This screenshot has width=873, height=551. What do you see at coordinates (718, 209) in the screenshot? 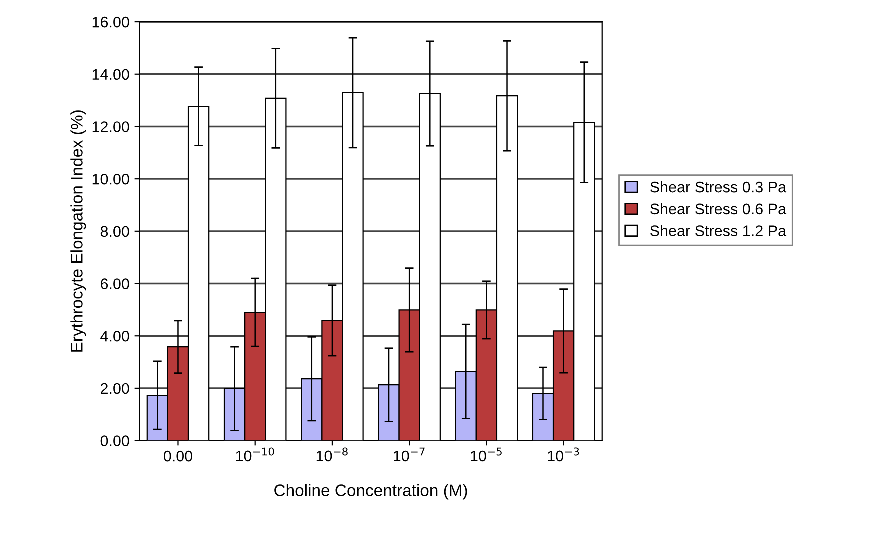
I see `legend-label: Shear Stress 0.6 Pa` at bounding box center [718, 209].